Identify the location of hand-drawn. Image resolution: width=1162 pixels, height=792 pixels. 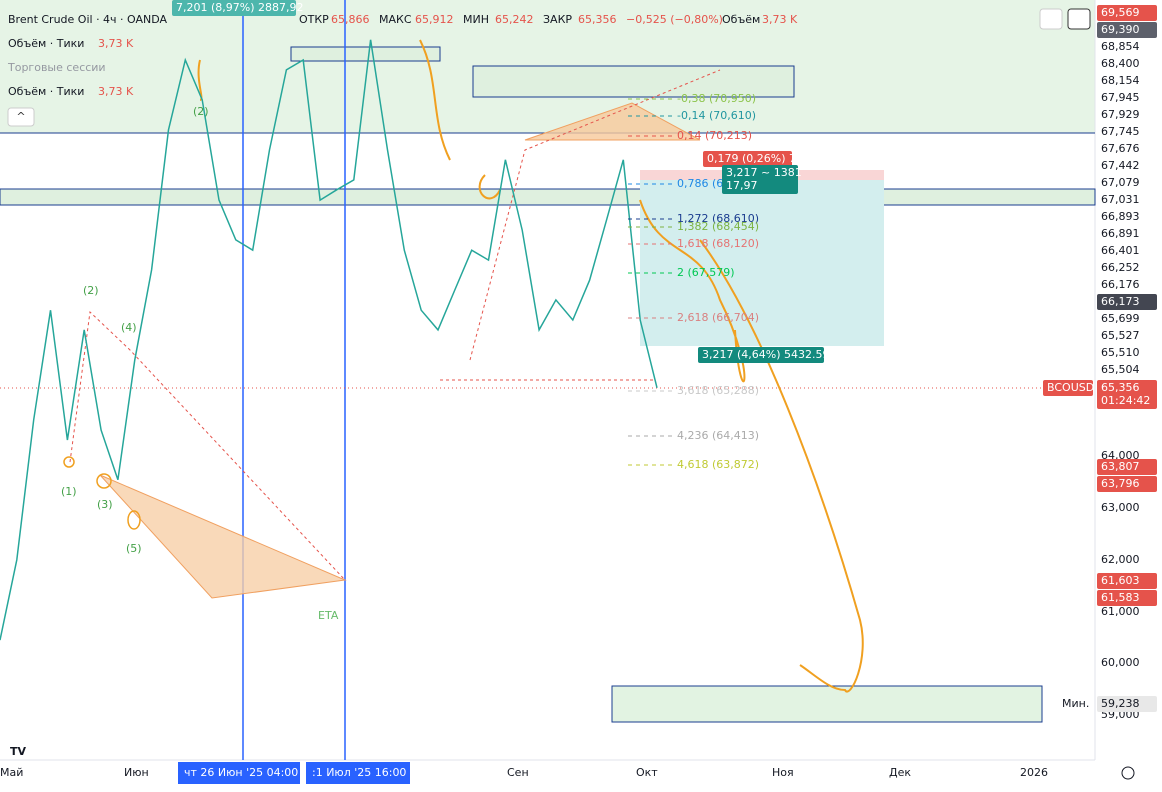
(349, 119).